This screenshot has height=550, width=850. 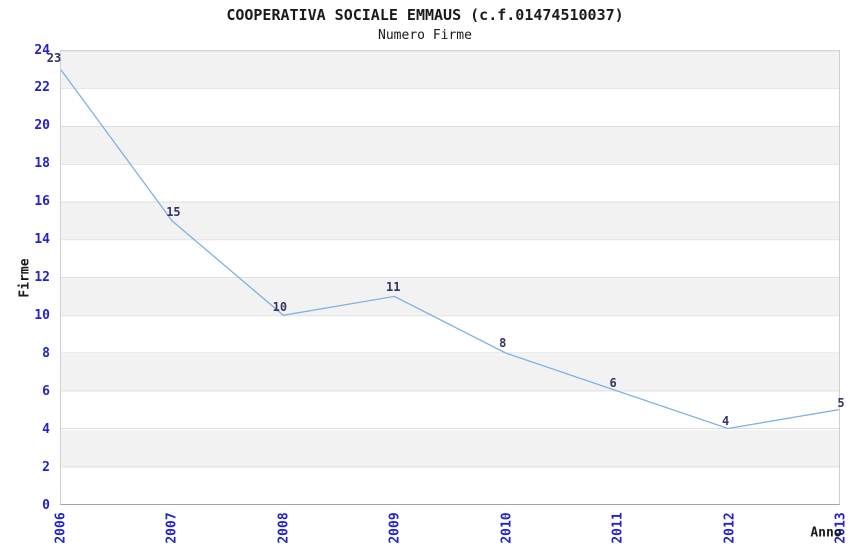 What do you see at coordinates (42, 315) in the screenshot?
I see `y-tick-label: 10` at bounding box center [42, 315].